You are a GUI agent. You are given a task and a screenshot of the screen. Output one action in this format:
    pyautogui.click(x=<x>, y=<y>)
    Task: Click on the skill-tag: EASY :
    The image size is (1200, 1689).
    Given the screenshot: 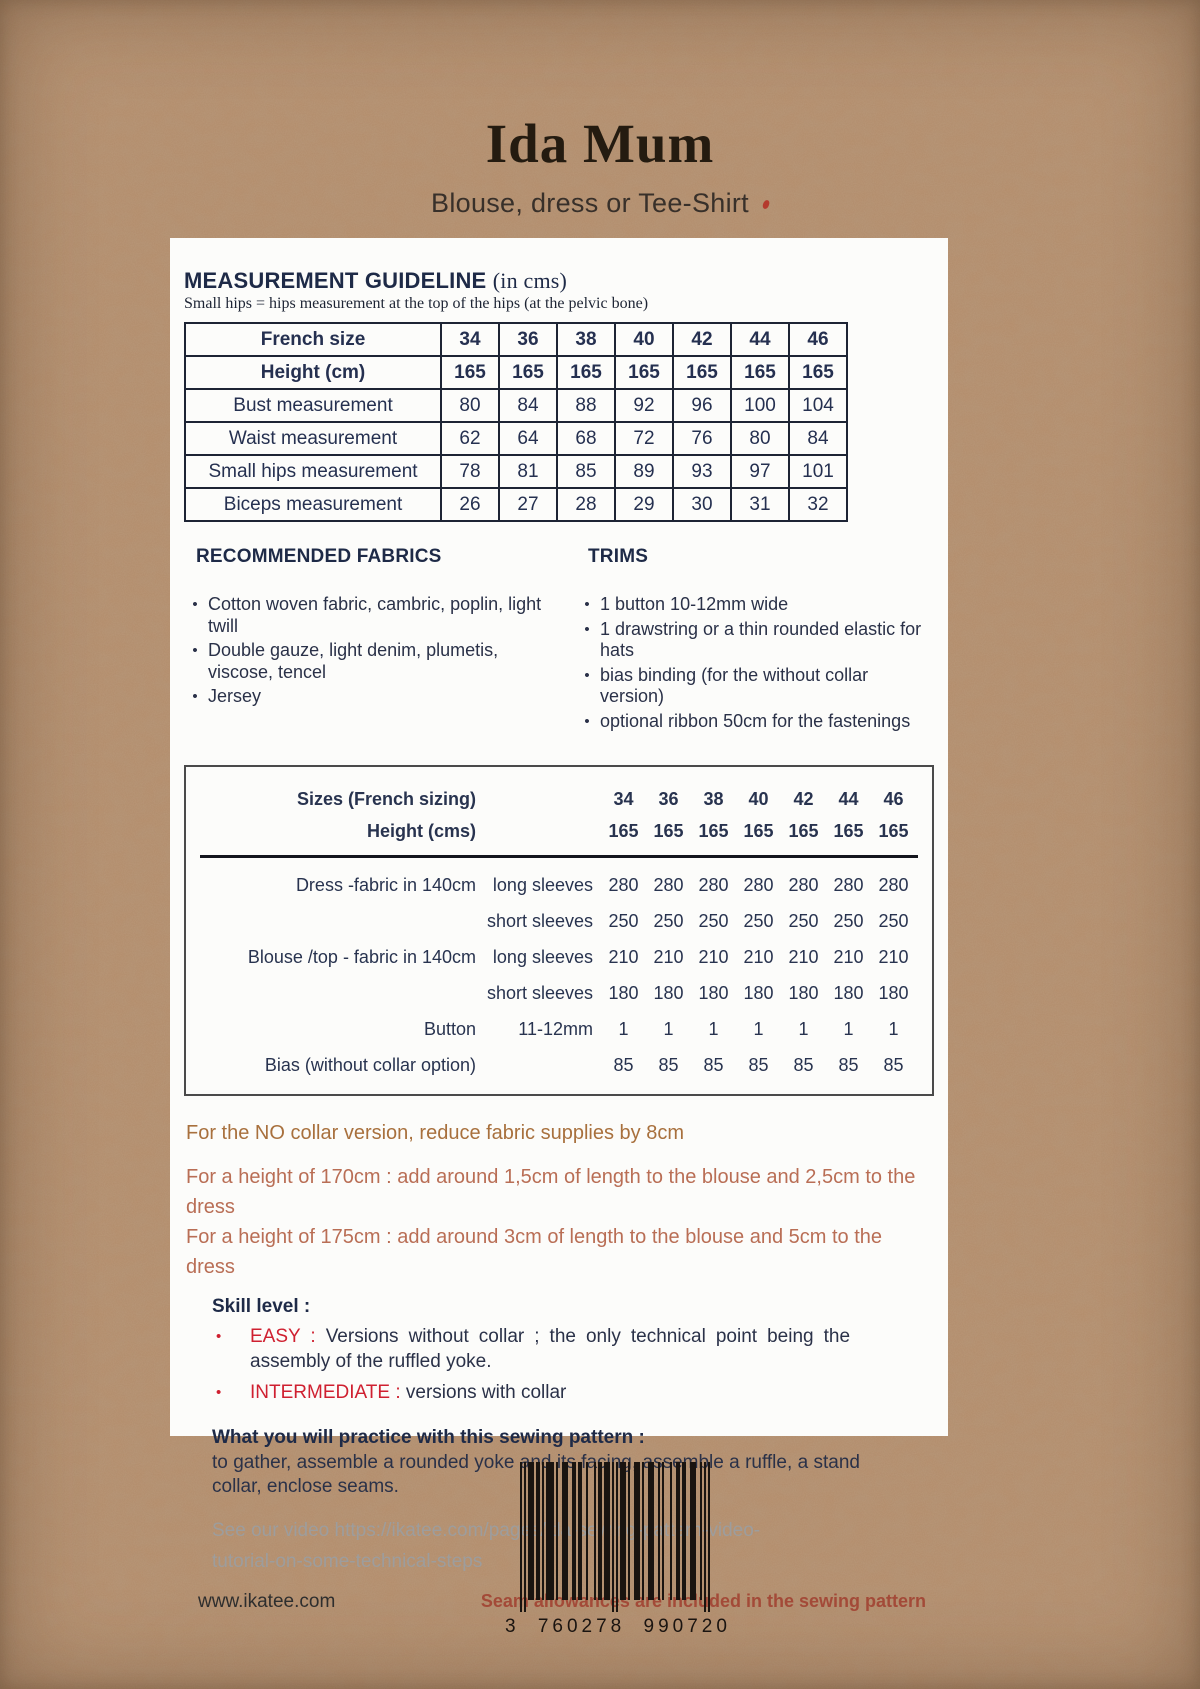 What is the action you would take?
    pyautogui.click(x=288, y=1336)
    